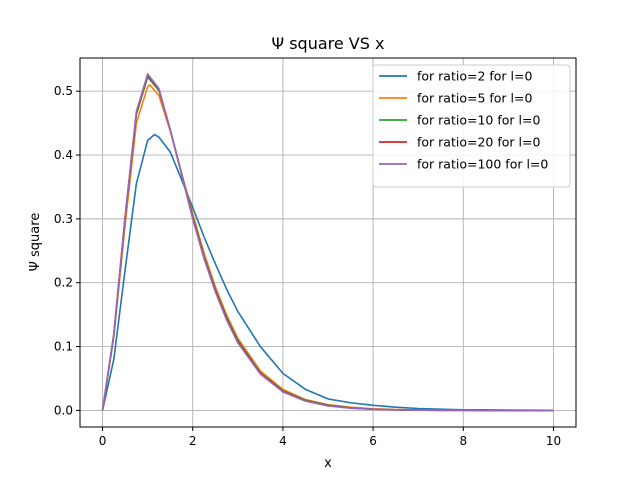  I want to click on y-tick-label: 0.2, so click(63, 283).